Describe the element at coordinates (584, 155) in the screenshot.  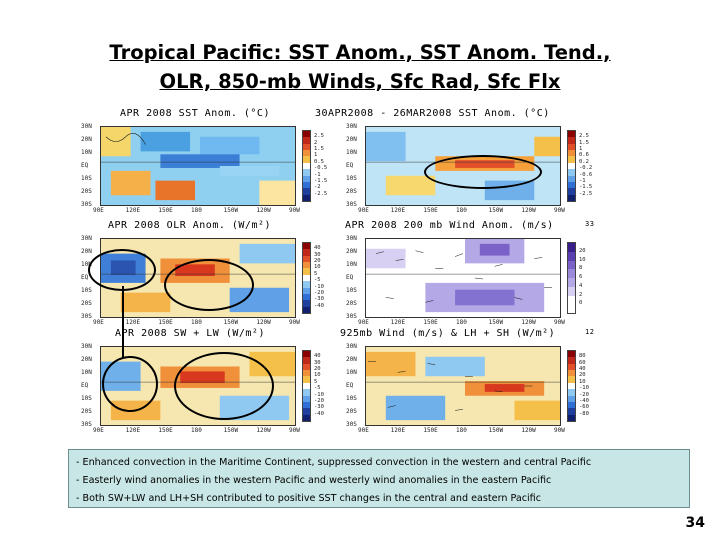
I see `colorbar-label: 0.6` at that location.